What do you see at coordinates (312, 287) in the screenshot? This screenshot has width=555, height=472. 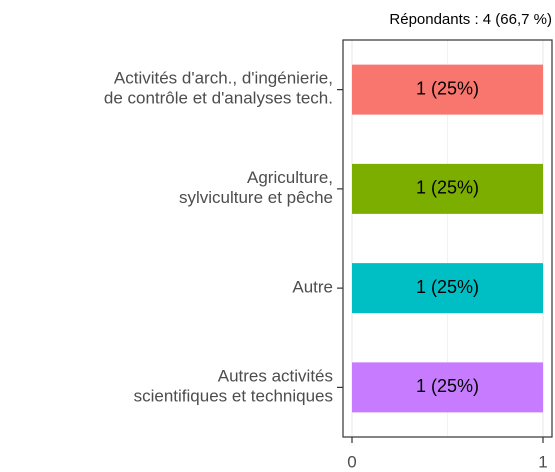 I see `y-tick-label: Autre` at bounding box center [312, 287].